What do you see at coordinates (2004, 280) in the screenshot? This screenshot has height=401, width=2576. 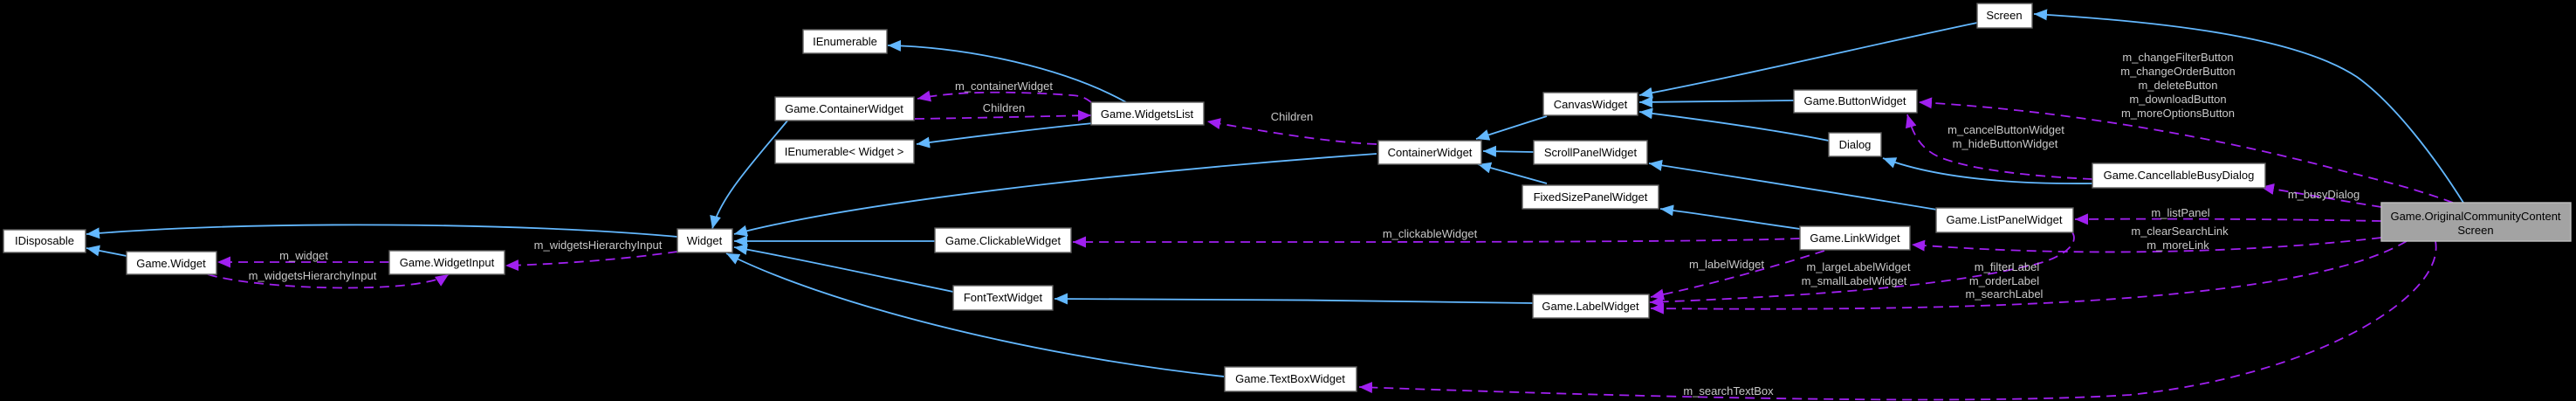 I see `svg-text: m_orderLabel` at bounding box center [2004, 280].